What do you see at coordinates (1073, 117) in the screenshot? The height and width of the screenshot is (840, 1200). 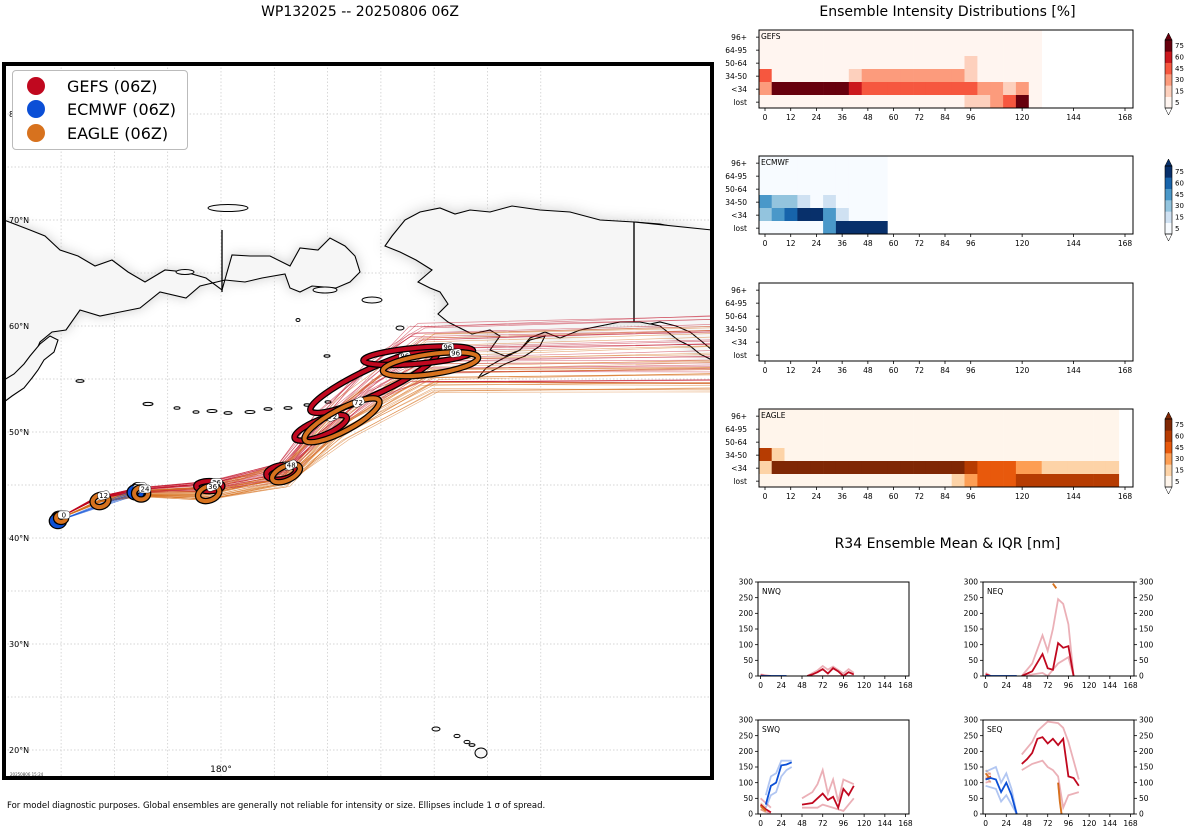 I see `heatmap-xtick-label: 144` at bounding box center [1073, 117].